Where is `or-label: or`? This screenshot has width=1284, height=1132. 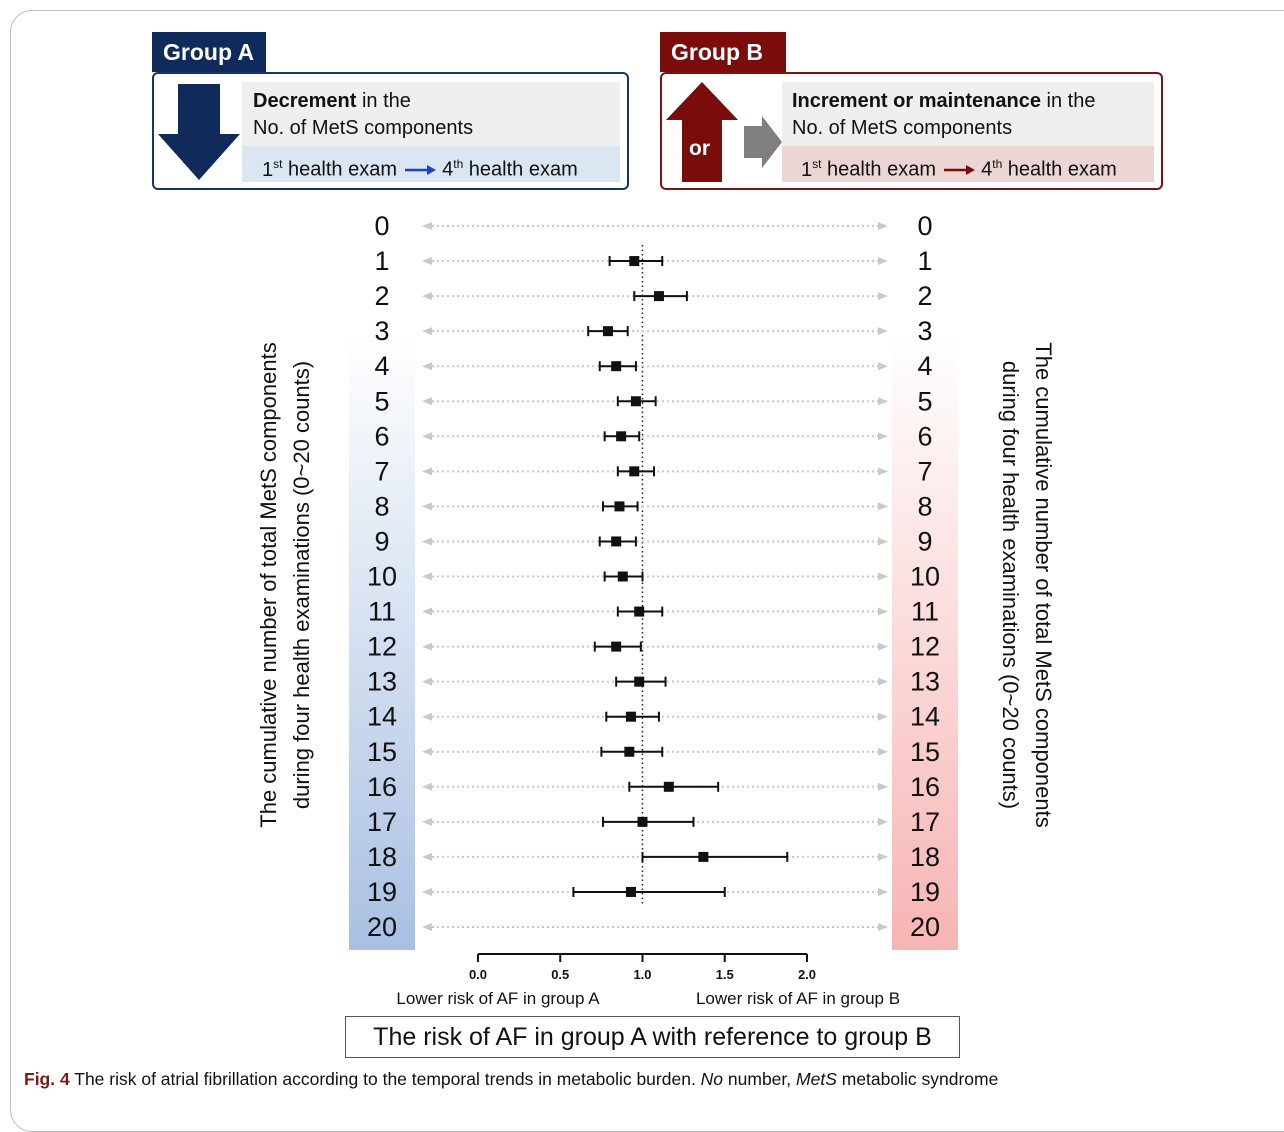
or-label: or is located at coordinates (699, 148).